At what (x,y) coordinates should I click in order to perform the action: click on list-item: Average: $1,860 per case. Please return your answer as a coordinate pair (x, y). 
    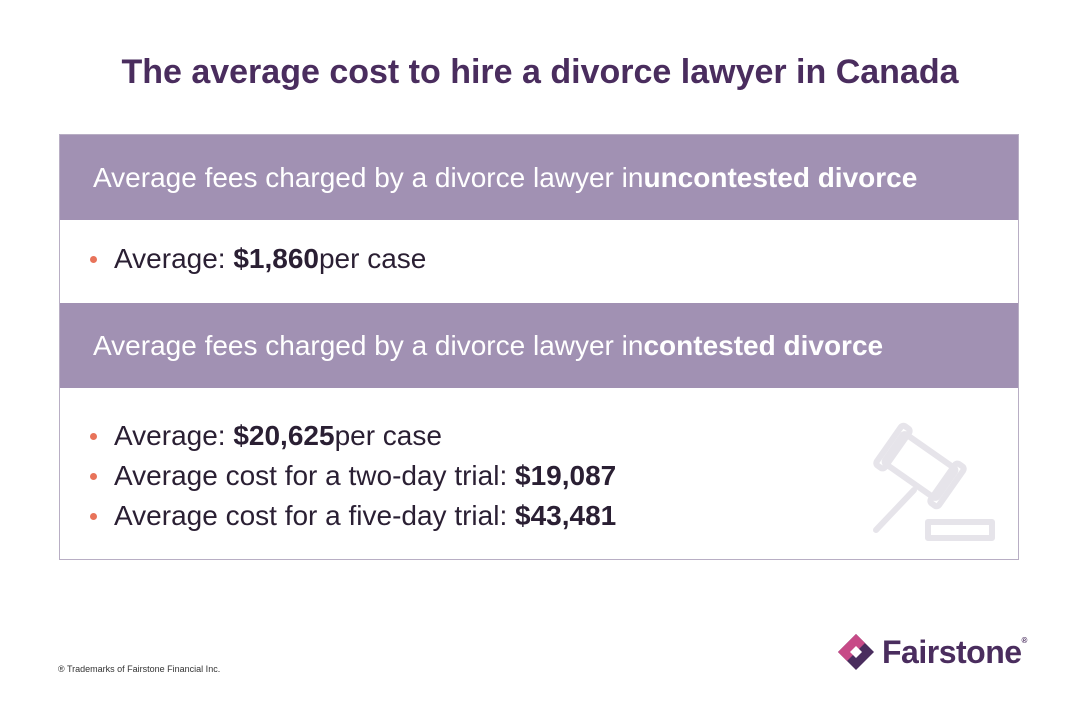
    Looking at the image, I should click on (258, 259).